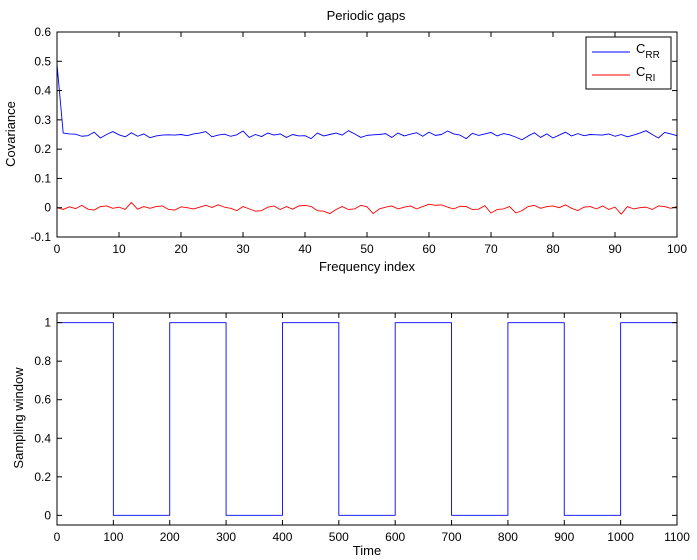 The width and height of the screenshot is (697, 560). I want to click on x-tick-label: 30, so click(243, 249).